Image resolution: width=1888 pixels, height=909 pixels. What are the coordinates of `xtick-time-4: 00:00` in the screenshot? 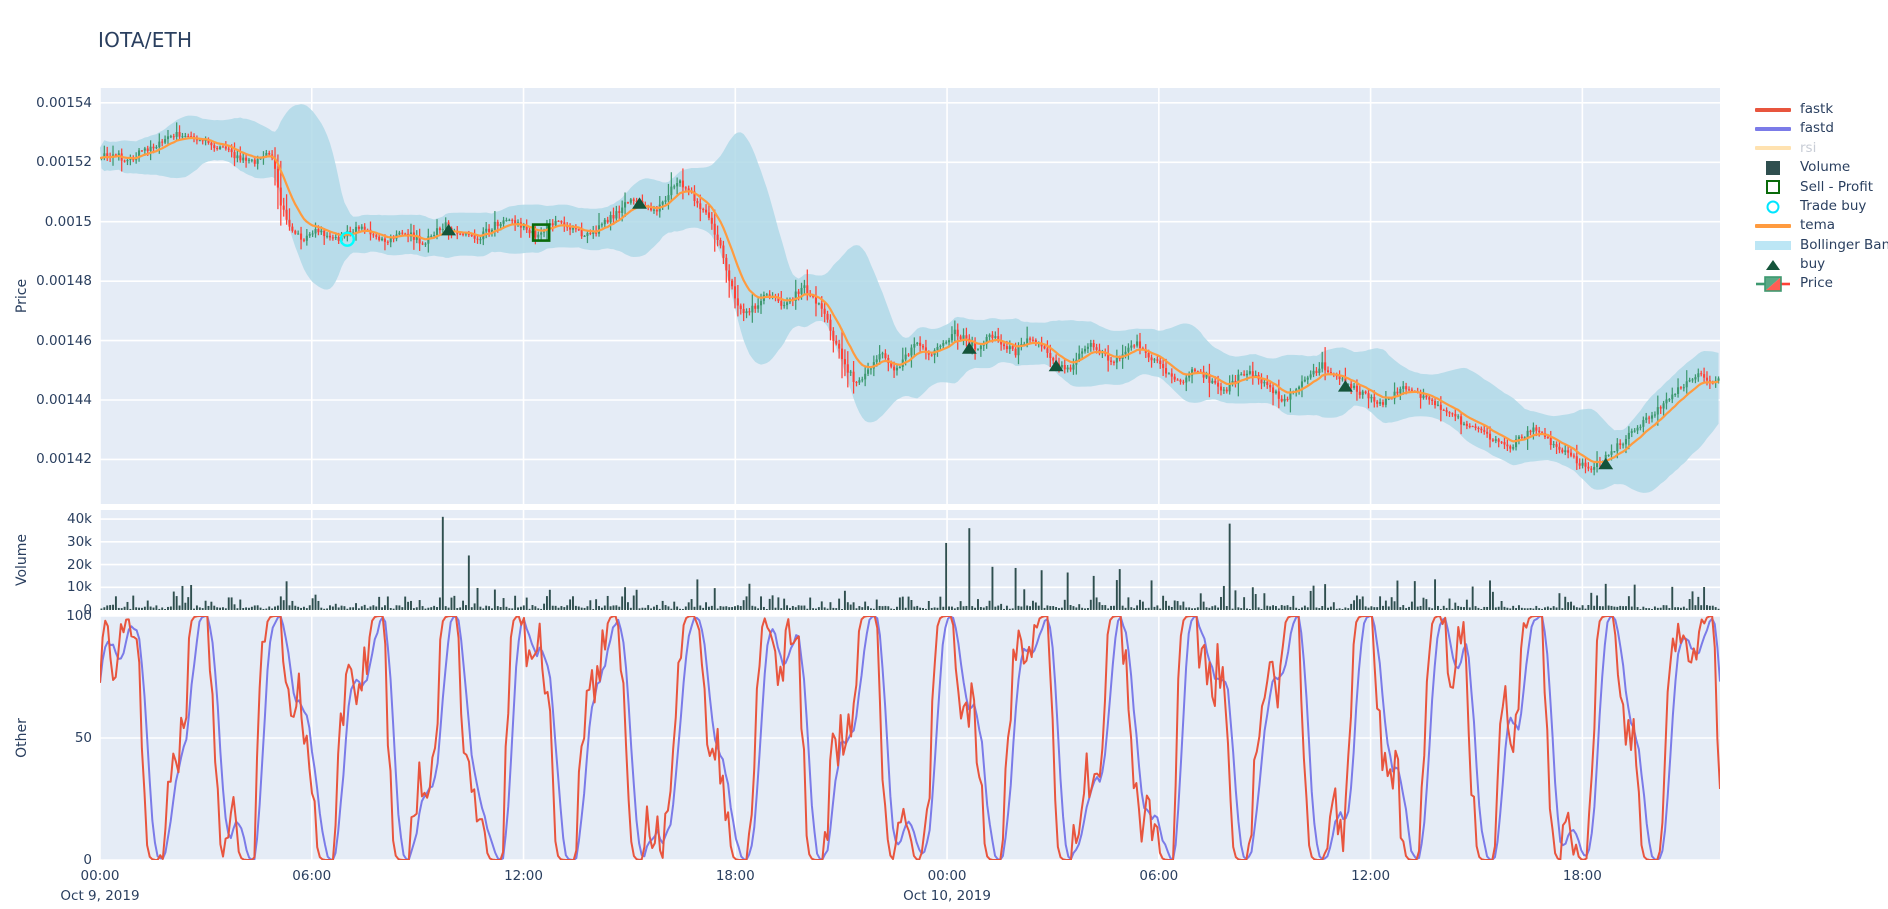 It's located at (947, 876).